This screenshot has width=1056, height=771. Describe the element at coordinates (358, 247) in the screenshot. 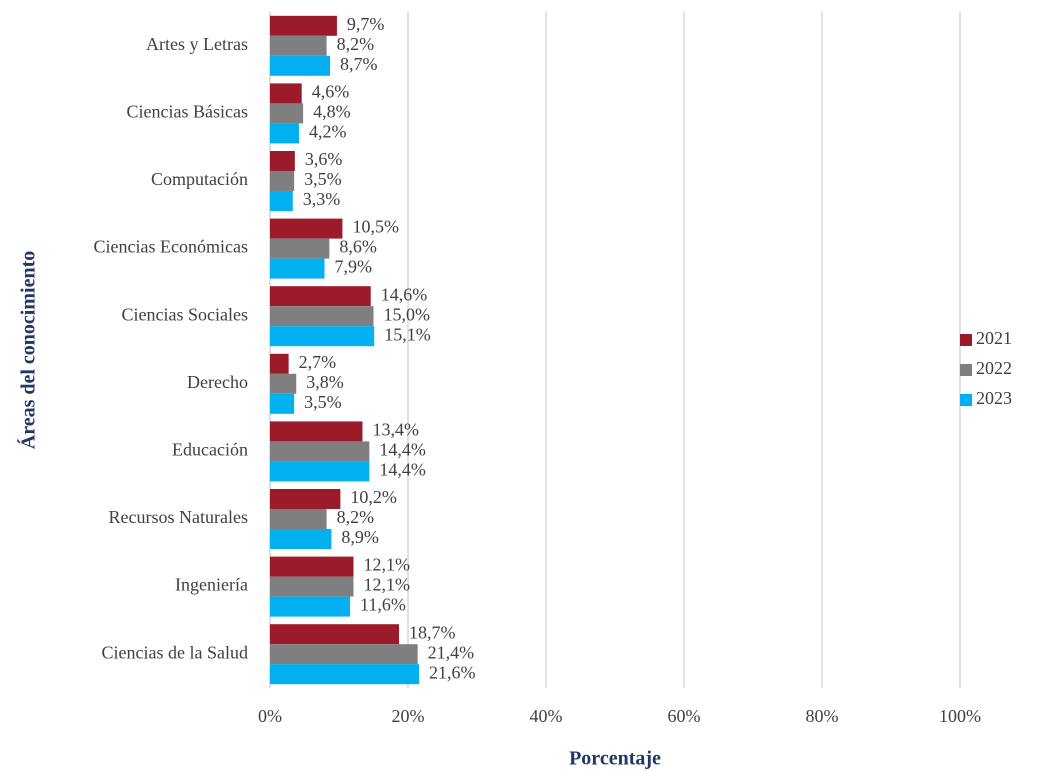

I see `value-label: 8,6%` at that location.